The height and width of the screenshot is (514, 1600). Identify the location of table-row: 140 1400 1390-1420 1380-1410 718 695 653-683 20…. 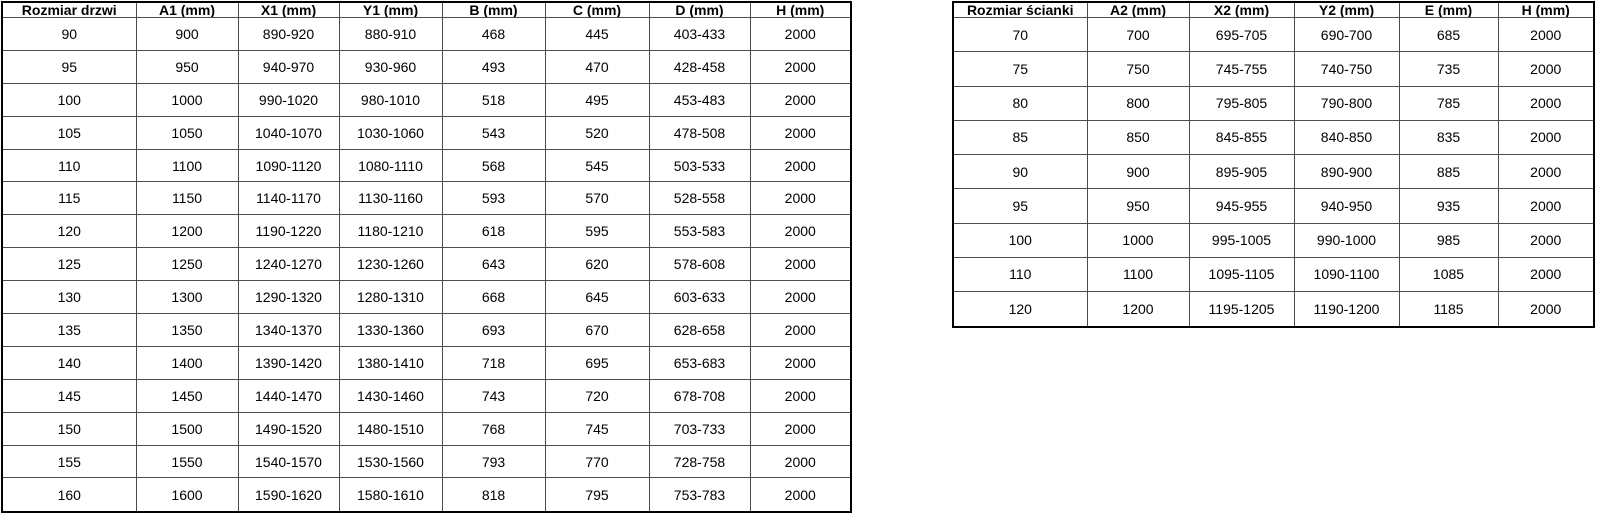
(426, 362).